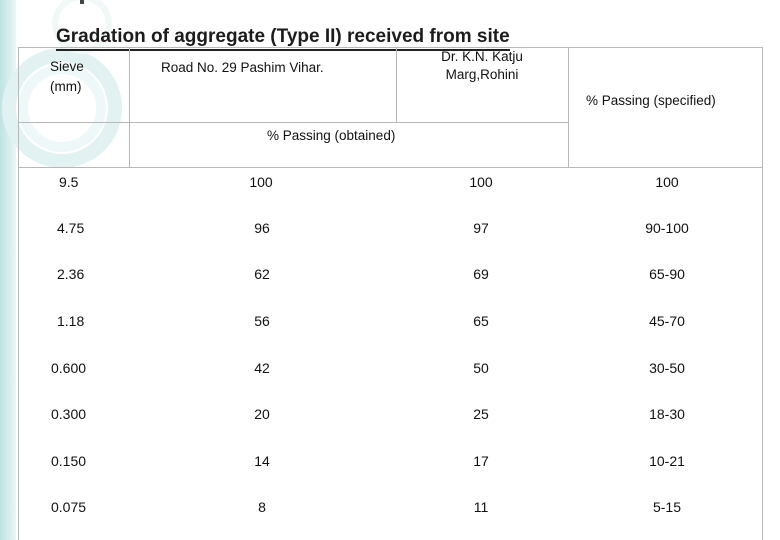 The width and height of the screenshot is (780, 540). Describe the element at coordinates (667, 461) in the screenshot. I see `cell-specified: 10-21` at that location.